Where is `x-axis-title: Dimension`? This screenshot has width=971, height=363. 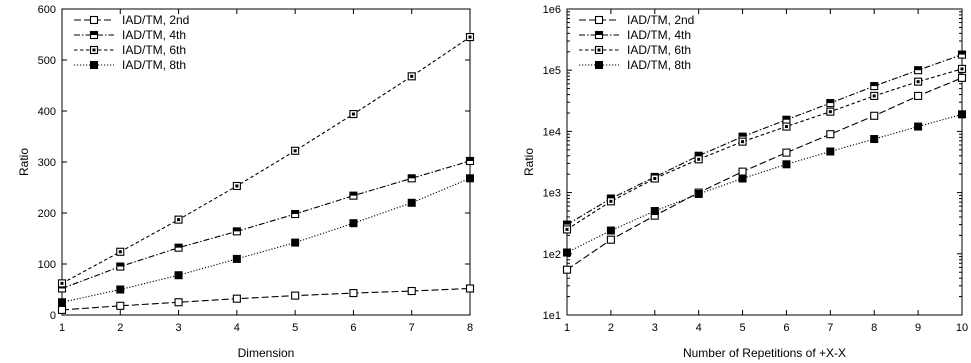 x-axis-title: Dimension is located at coordinates (266, 353).